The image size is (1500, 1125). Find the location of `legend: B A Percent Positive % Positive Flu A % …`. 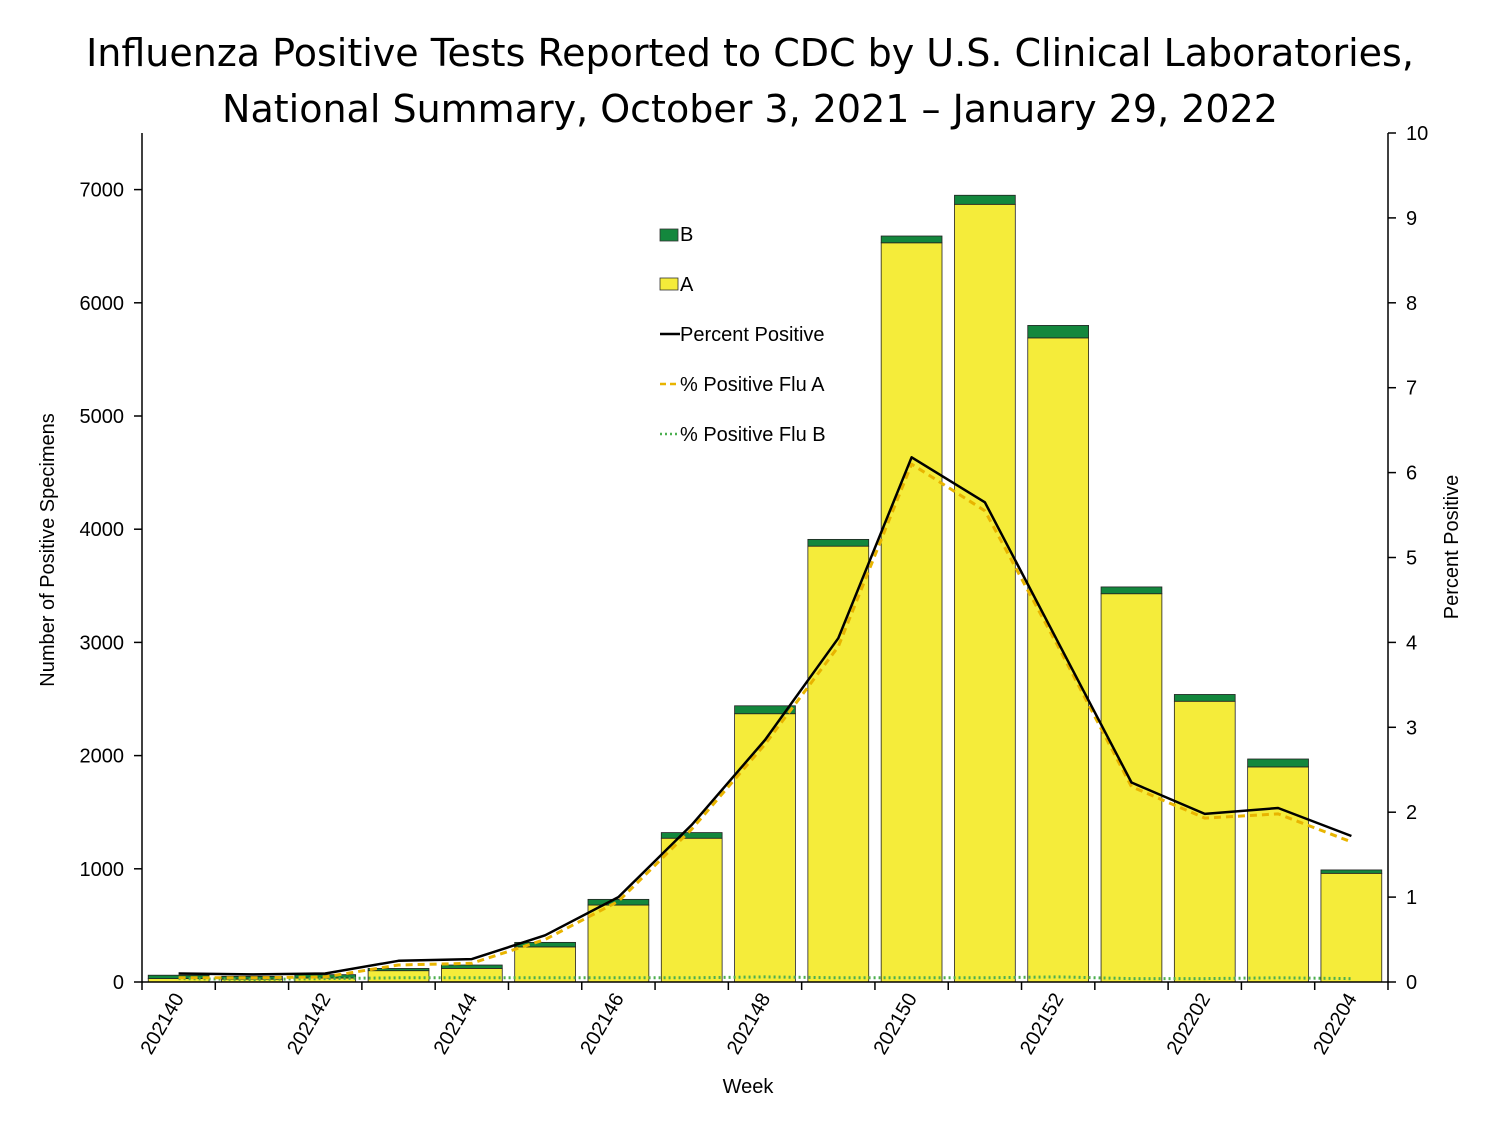

legend: B A Percent Positive % Positive Flu A % … is located at coordinates (742, 335).